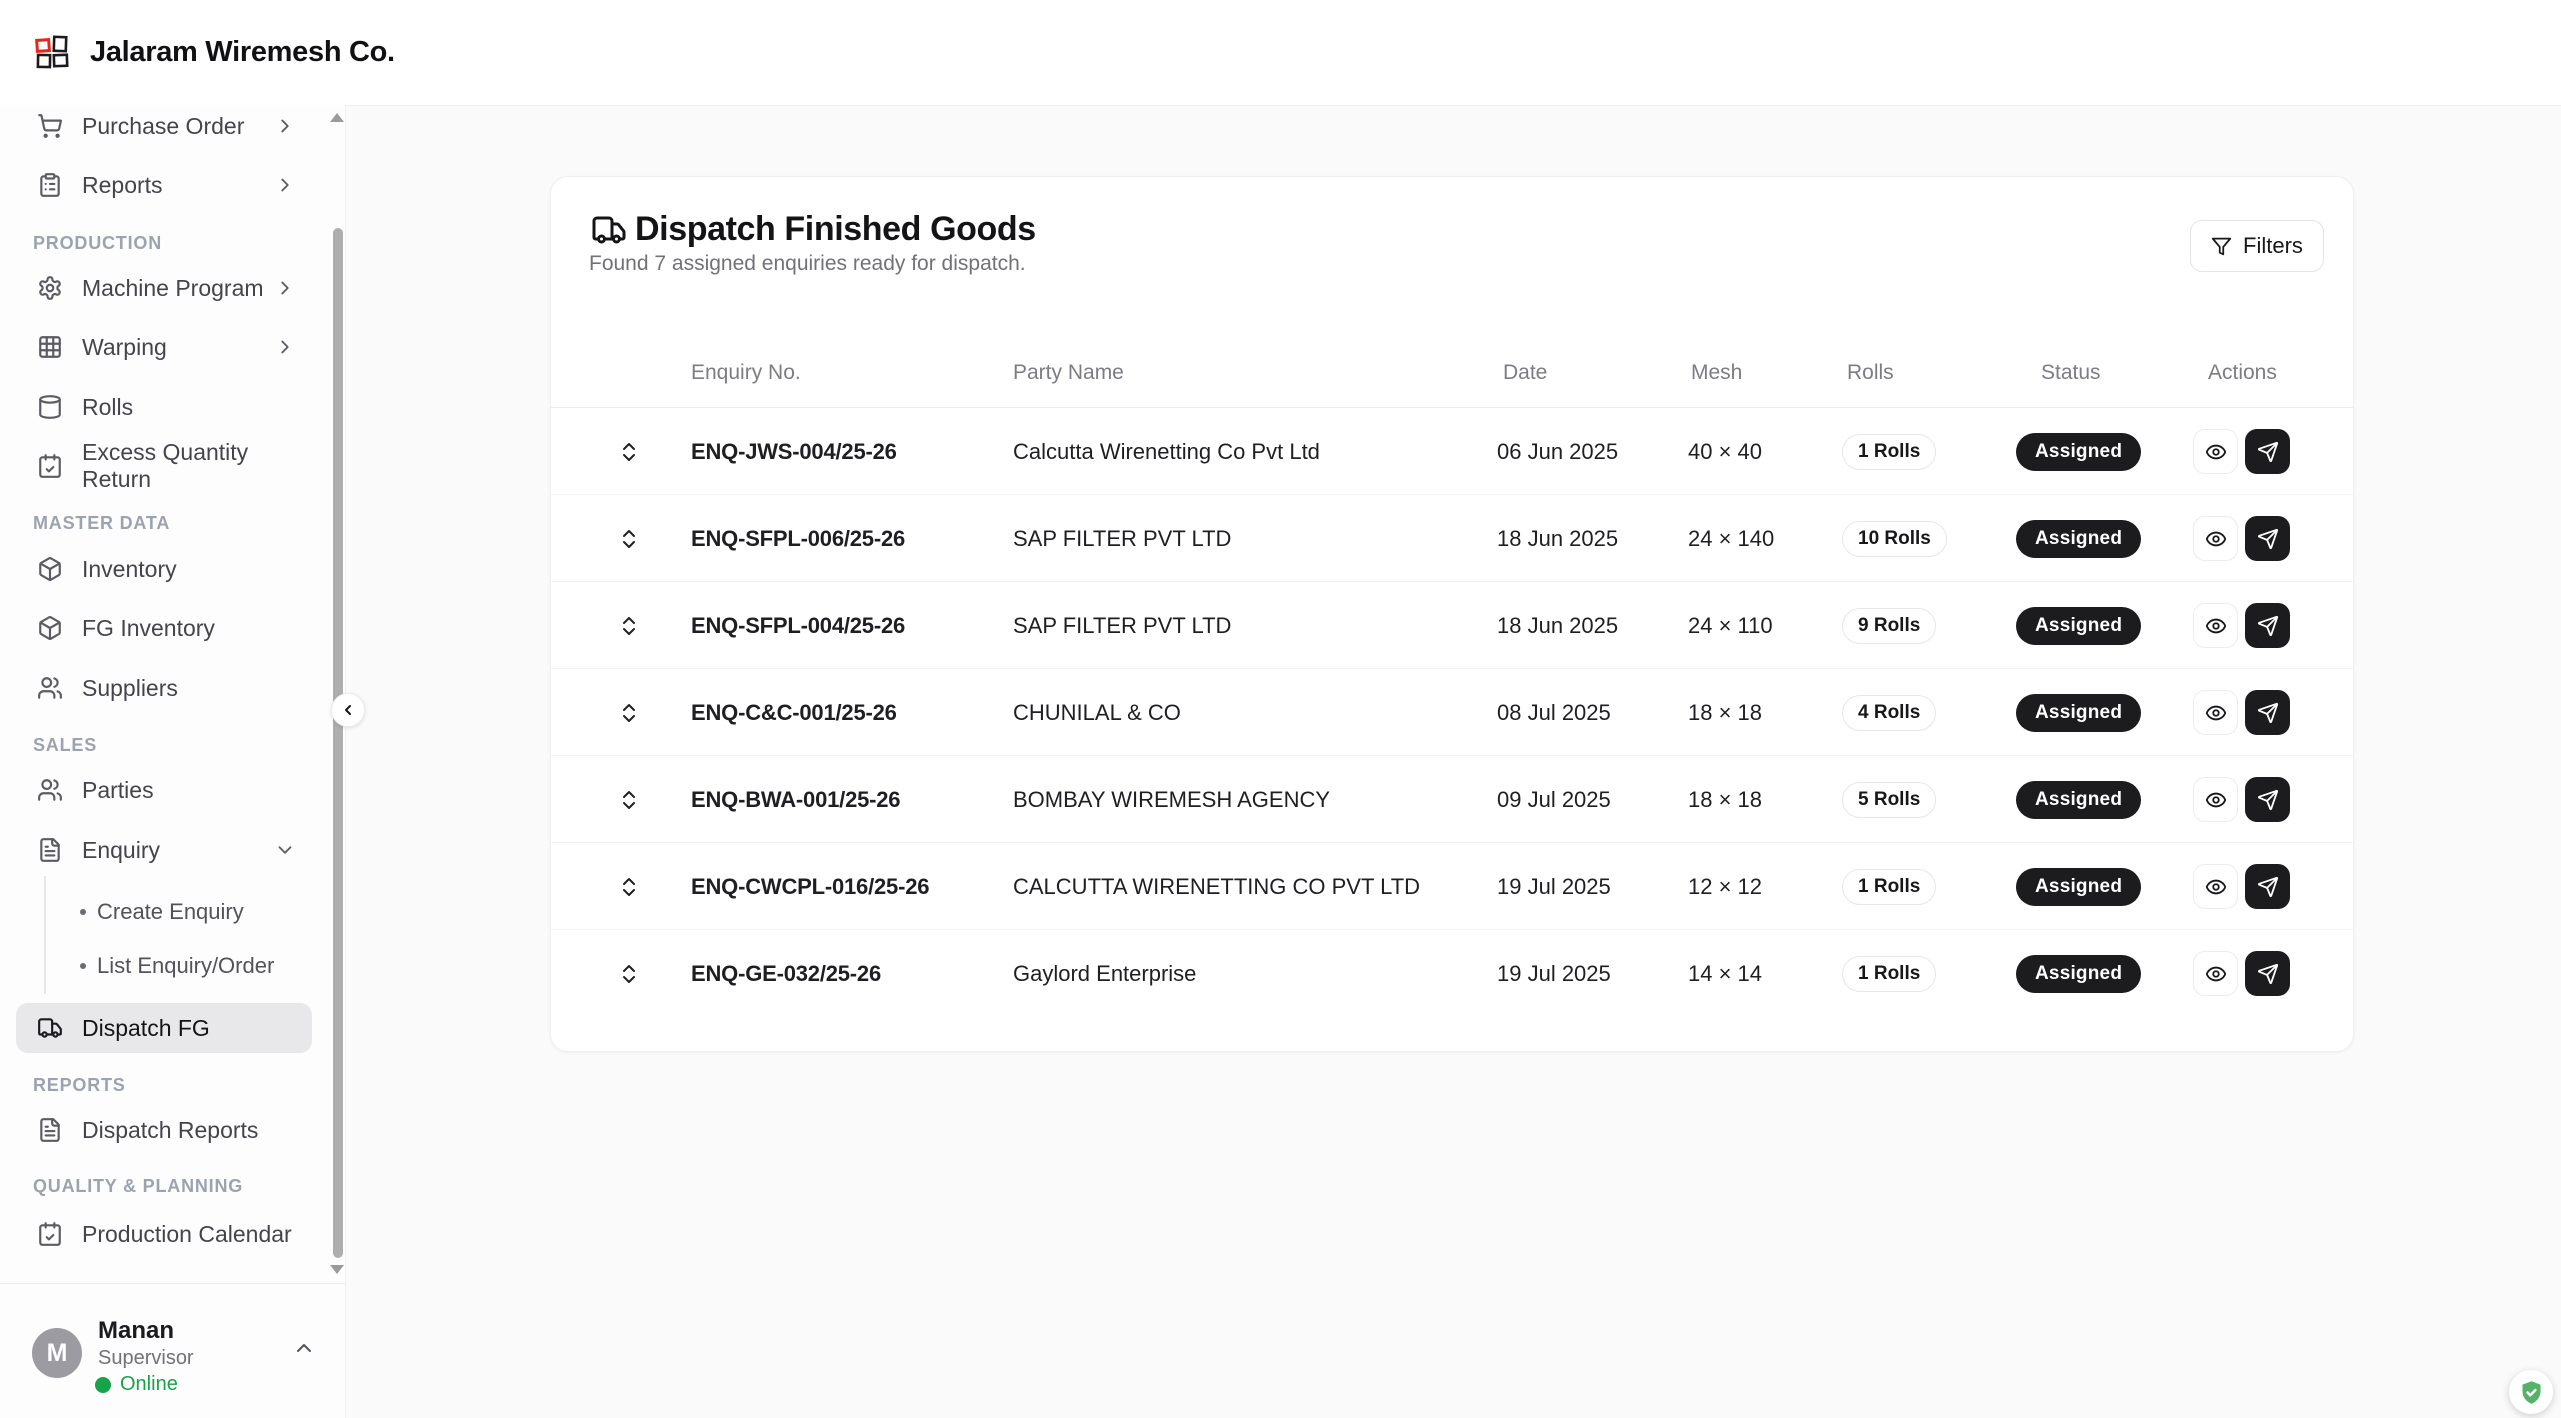 Image resolution: width=2561 pixels, height=1418 pixels. I want to click on scrollbar-down-arrow, so click(337, 1269).